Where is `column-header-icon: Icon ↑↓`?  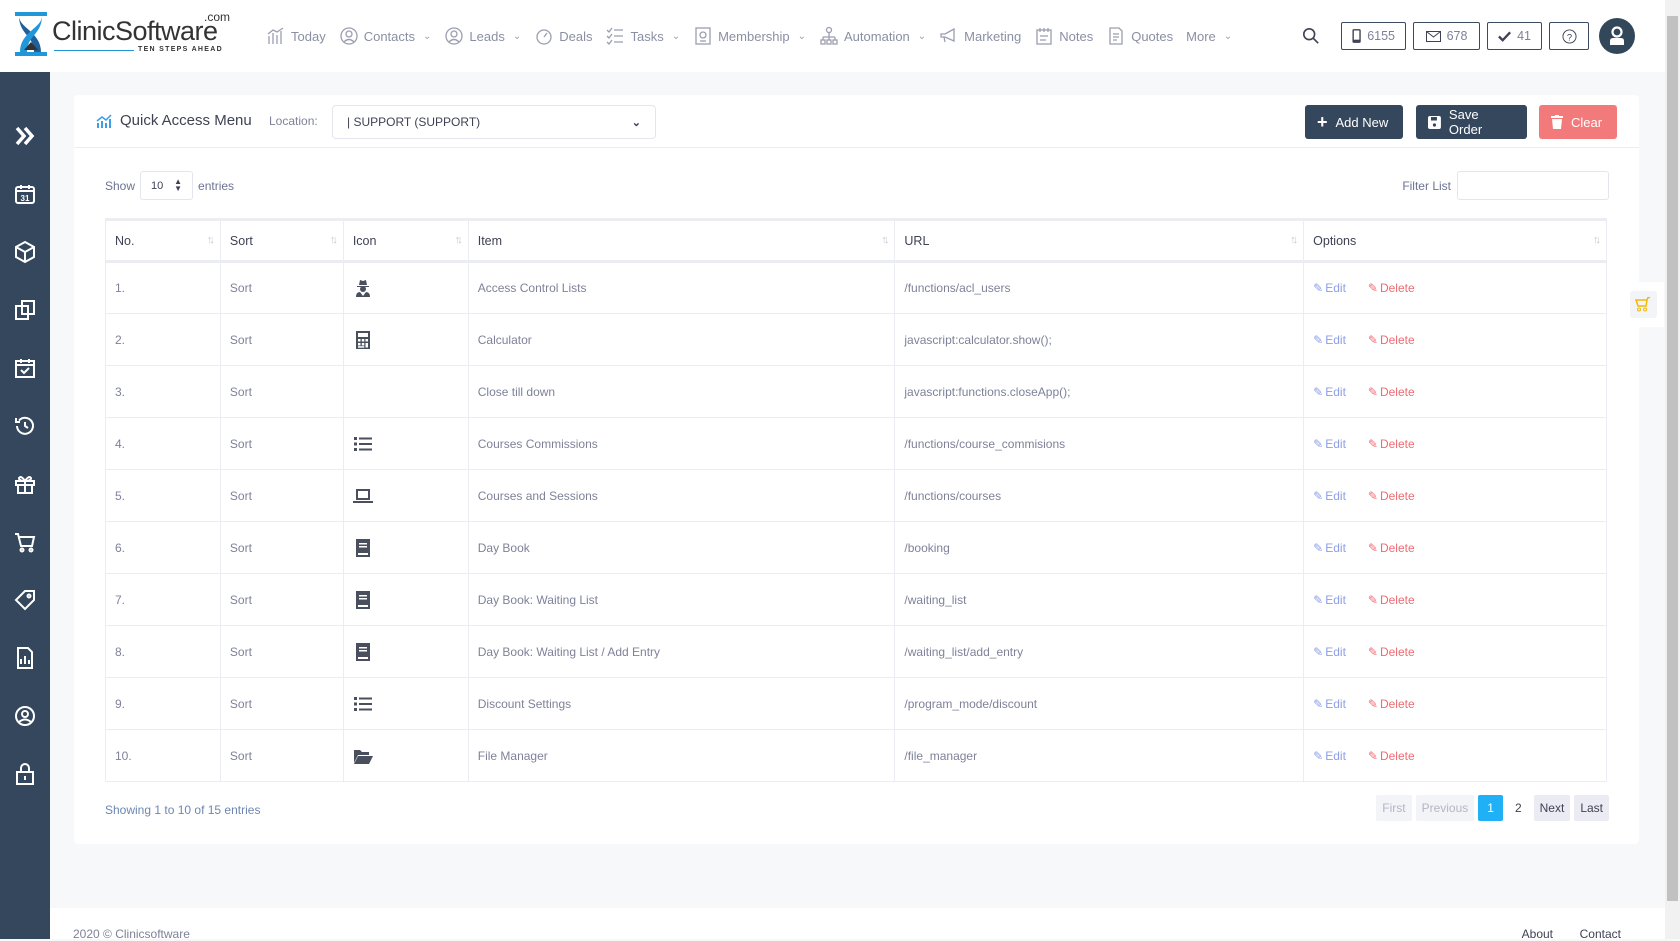 column-header-icon: Icon ↑↓ is located at coordinates (405, 240).